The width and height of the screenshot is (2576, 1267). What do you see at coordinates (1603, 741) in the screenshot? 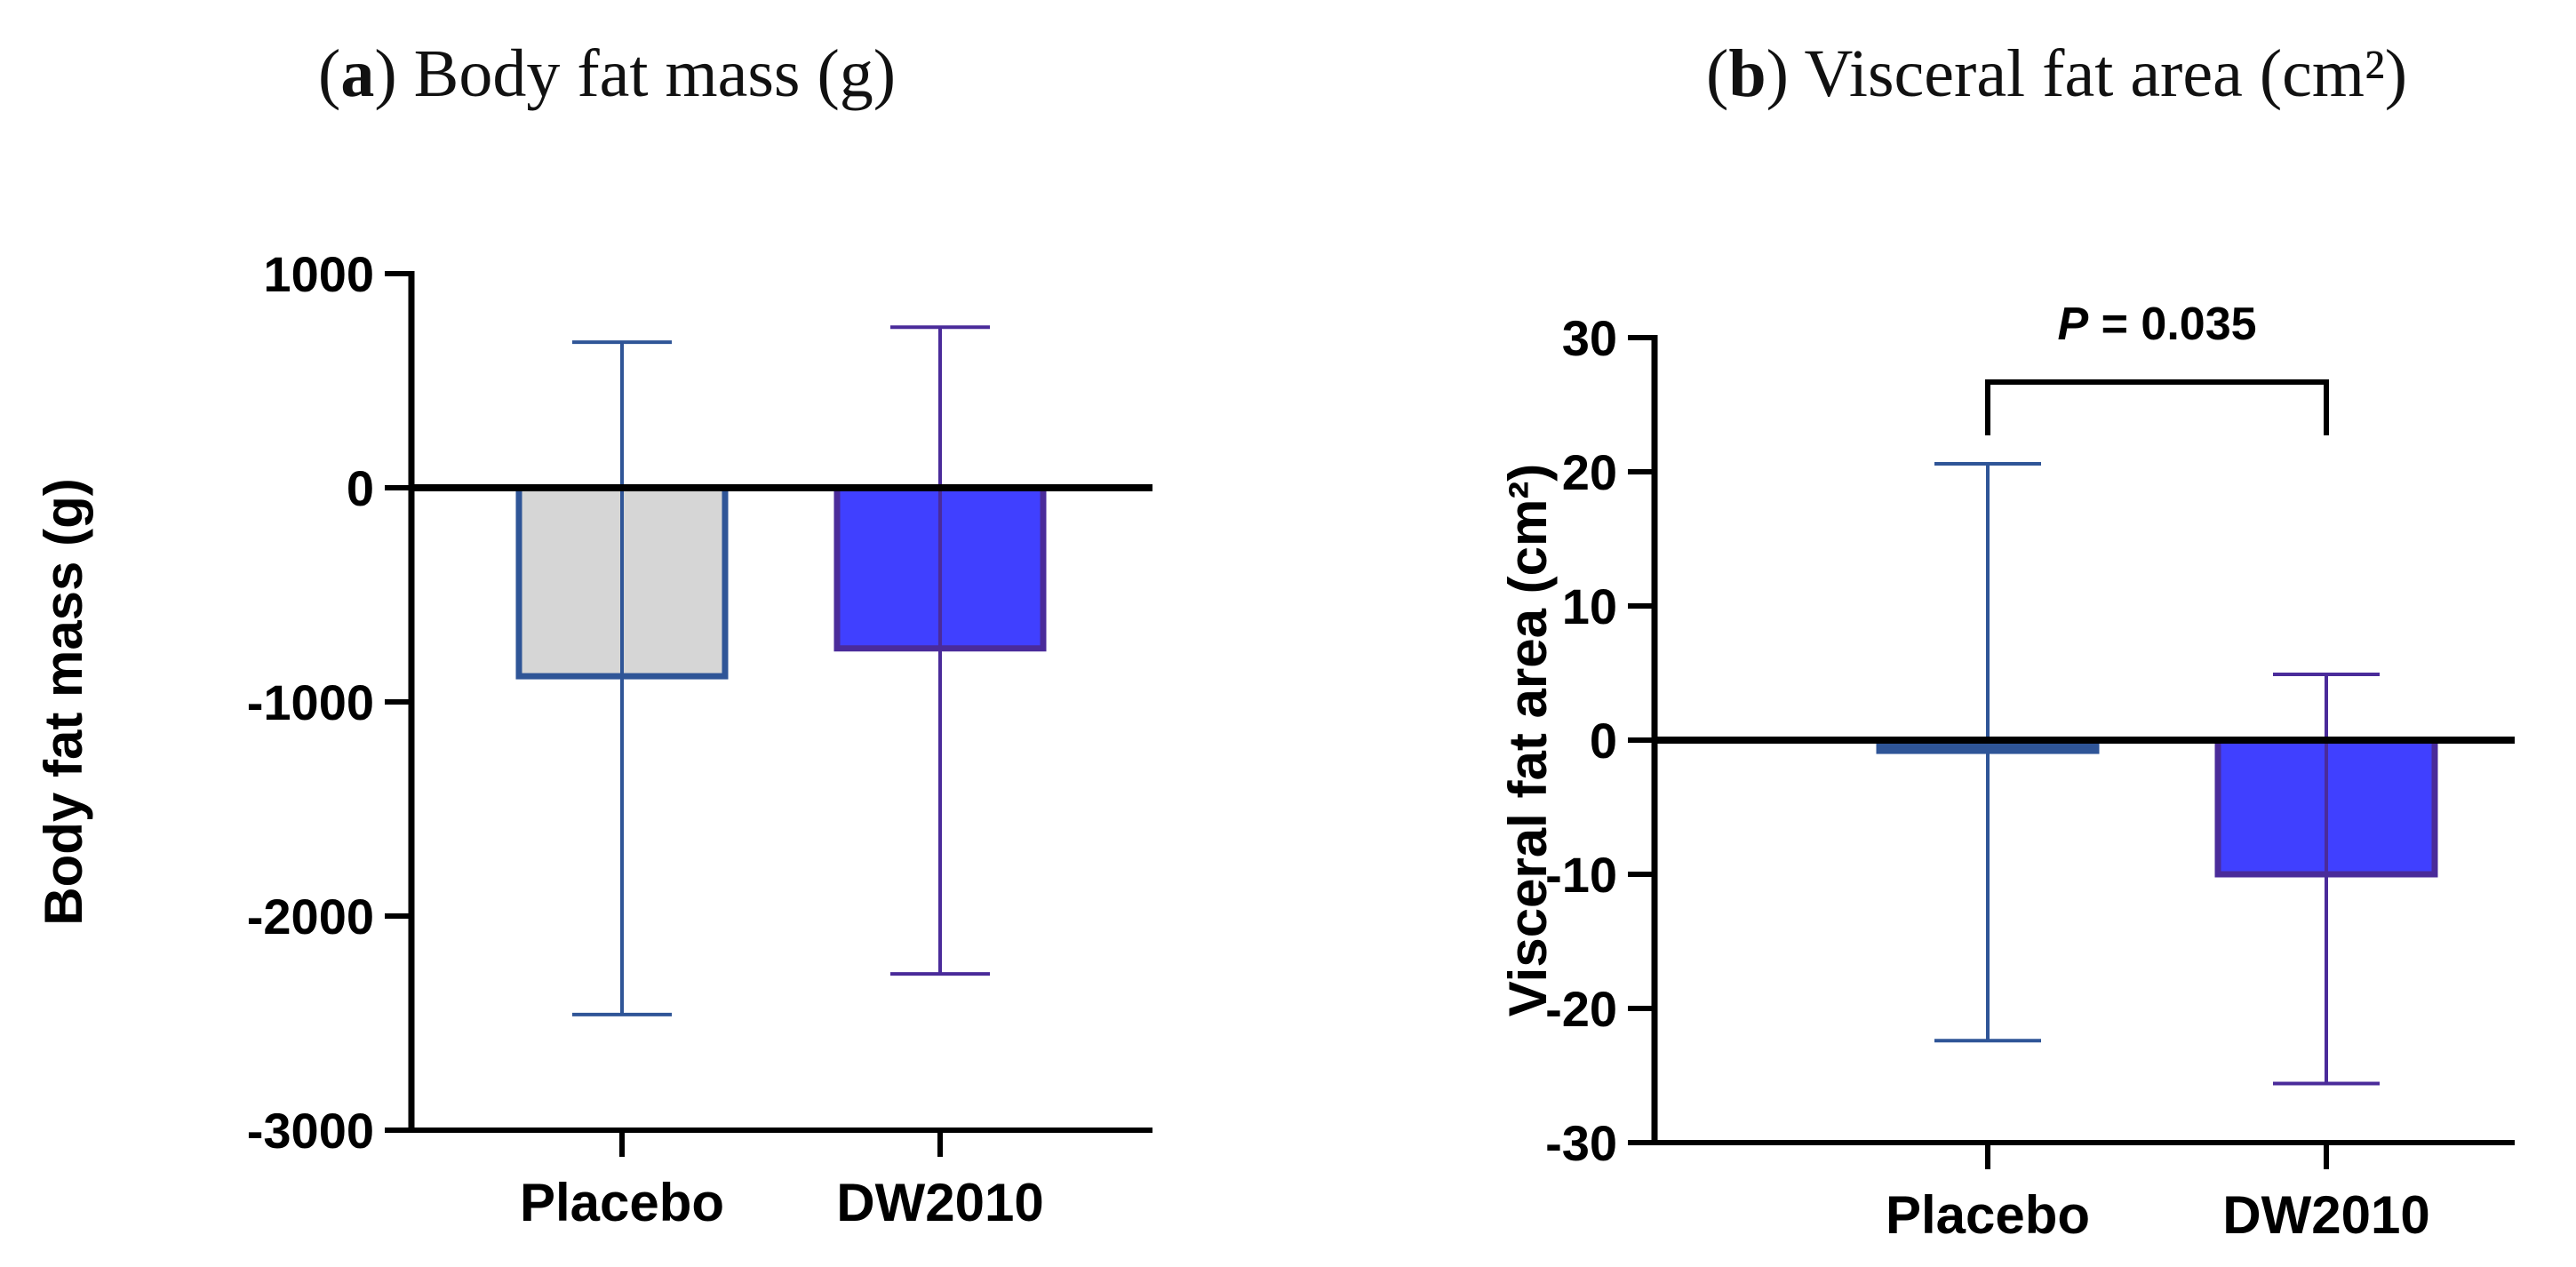
I see `panel-b-y-tick-label: 0` at bounding box center [1603, 741].